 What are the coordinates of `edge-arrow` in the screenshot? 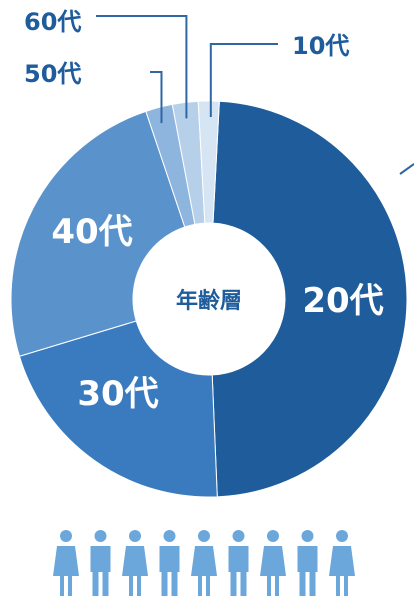 It's located at (406, 169).